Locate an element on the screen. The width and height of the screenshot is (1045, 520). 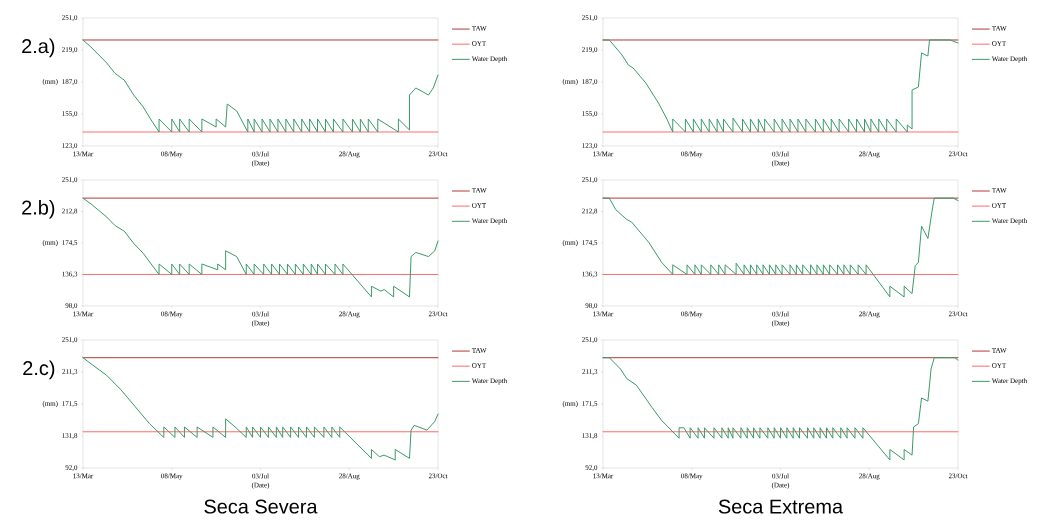
text: Seca Severa is located at coordinates (261, 506).